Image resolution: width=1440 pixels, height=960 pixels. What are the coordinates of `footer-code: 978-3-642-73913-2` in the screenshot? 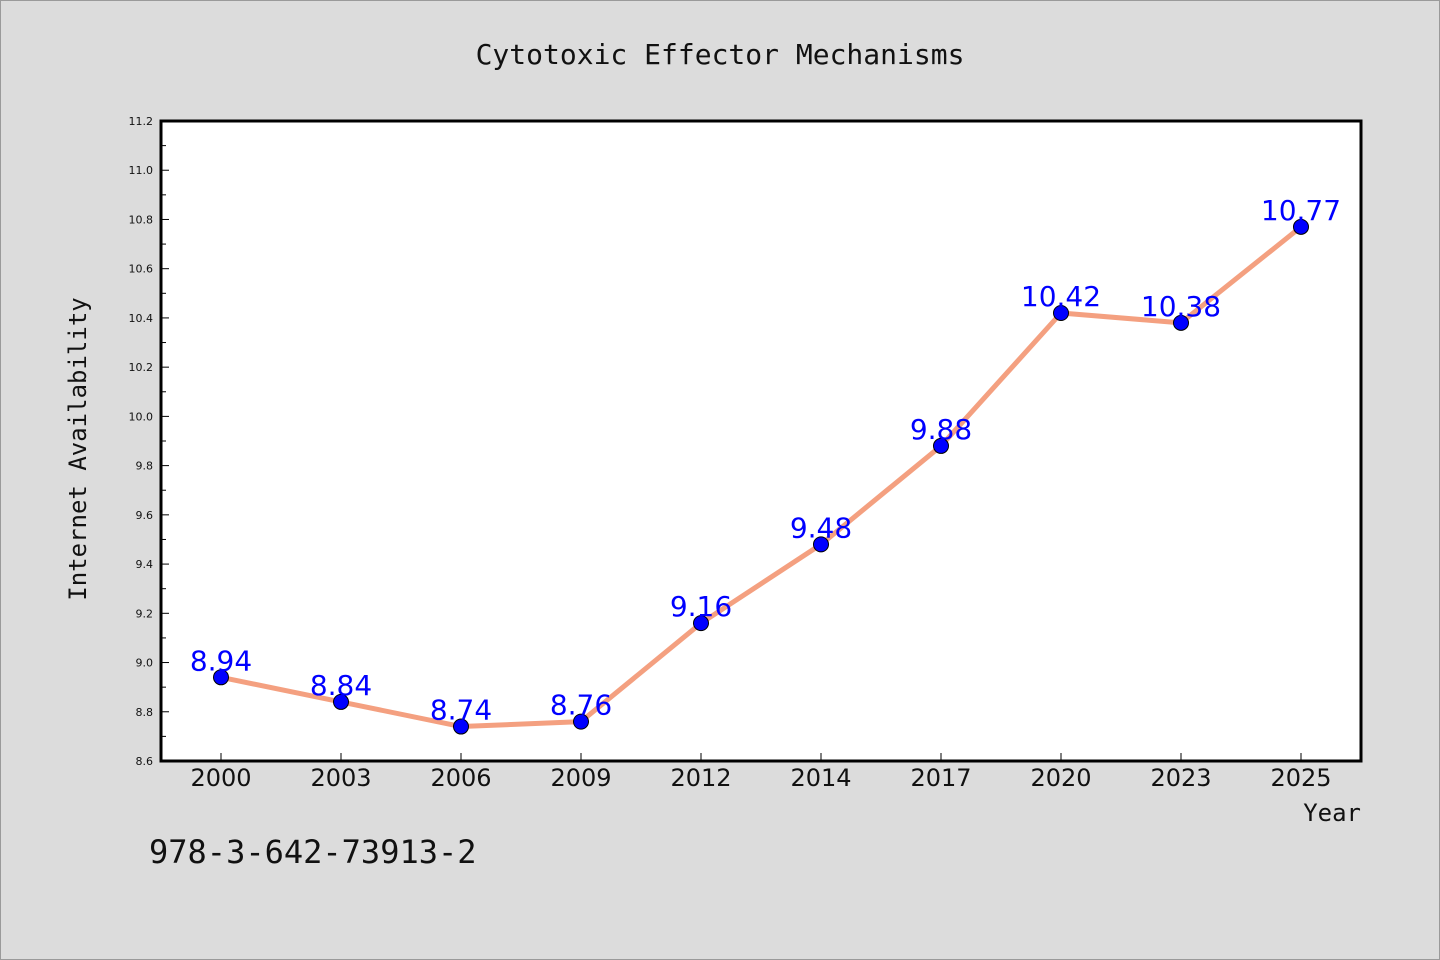 It's located at (313, 852).